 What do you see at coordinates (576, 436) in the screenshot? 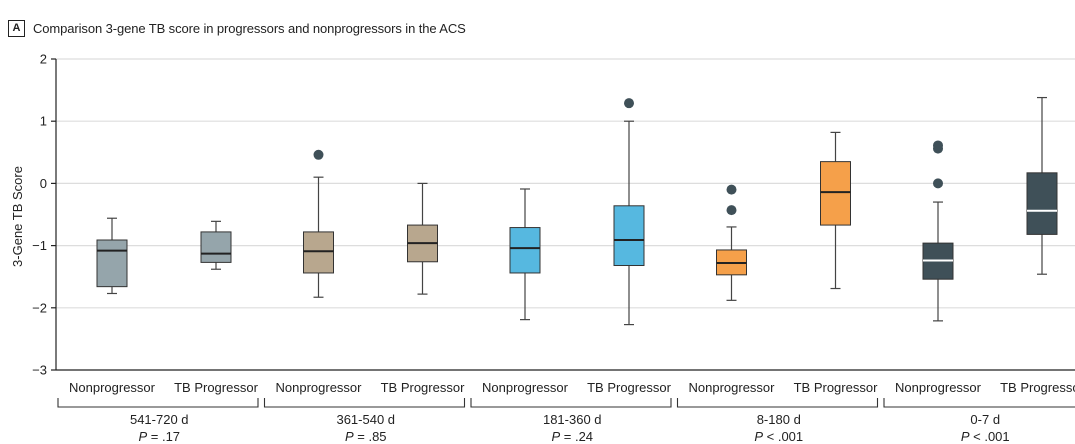
I see `p-value-text: = .24` at bounding box center [576, 436].